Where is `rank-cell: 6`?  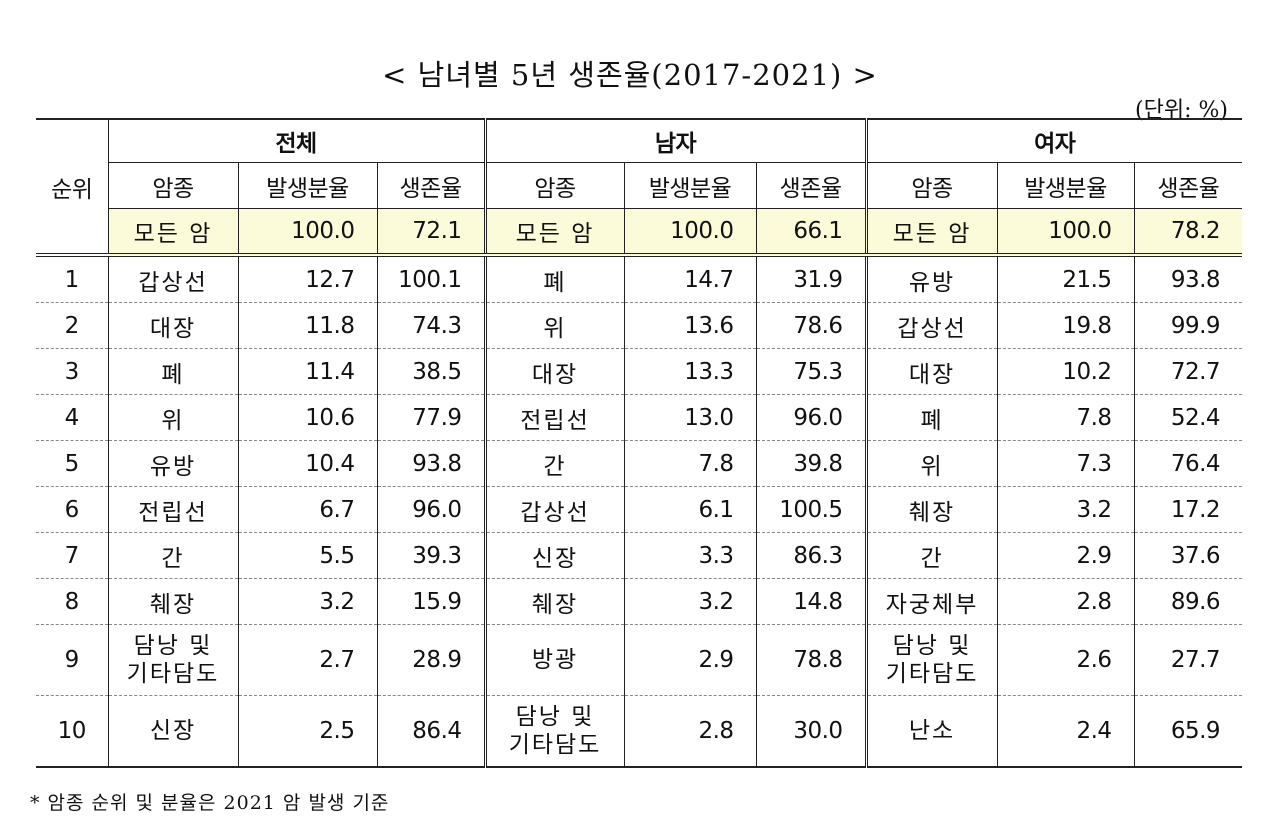
rank-cell: 6 is located at coordinates (72, 509).